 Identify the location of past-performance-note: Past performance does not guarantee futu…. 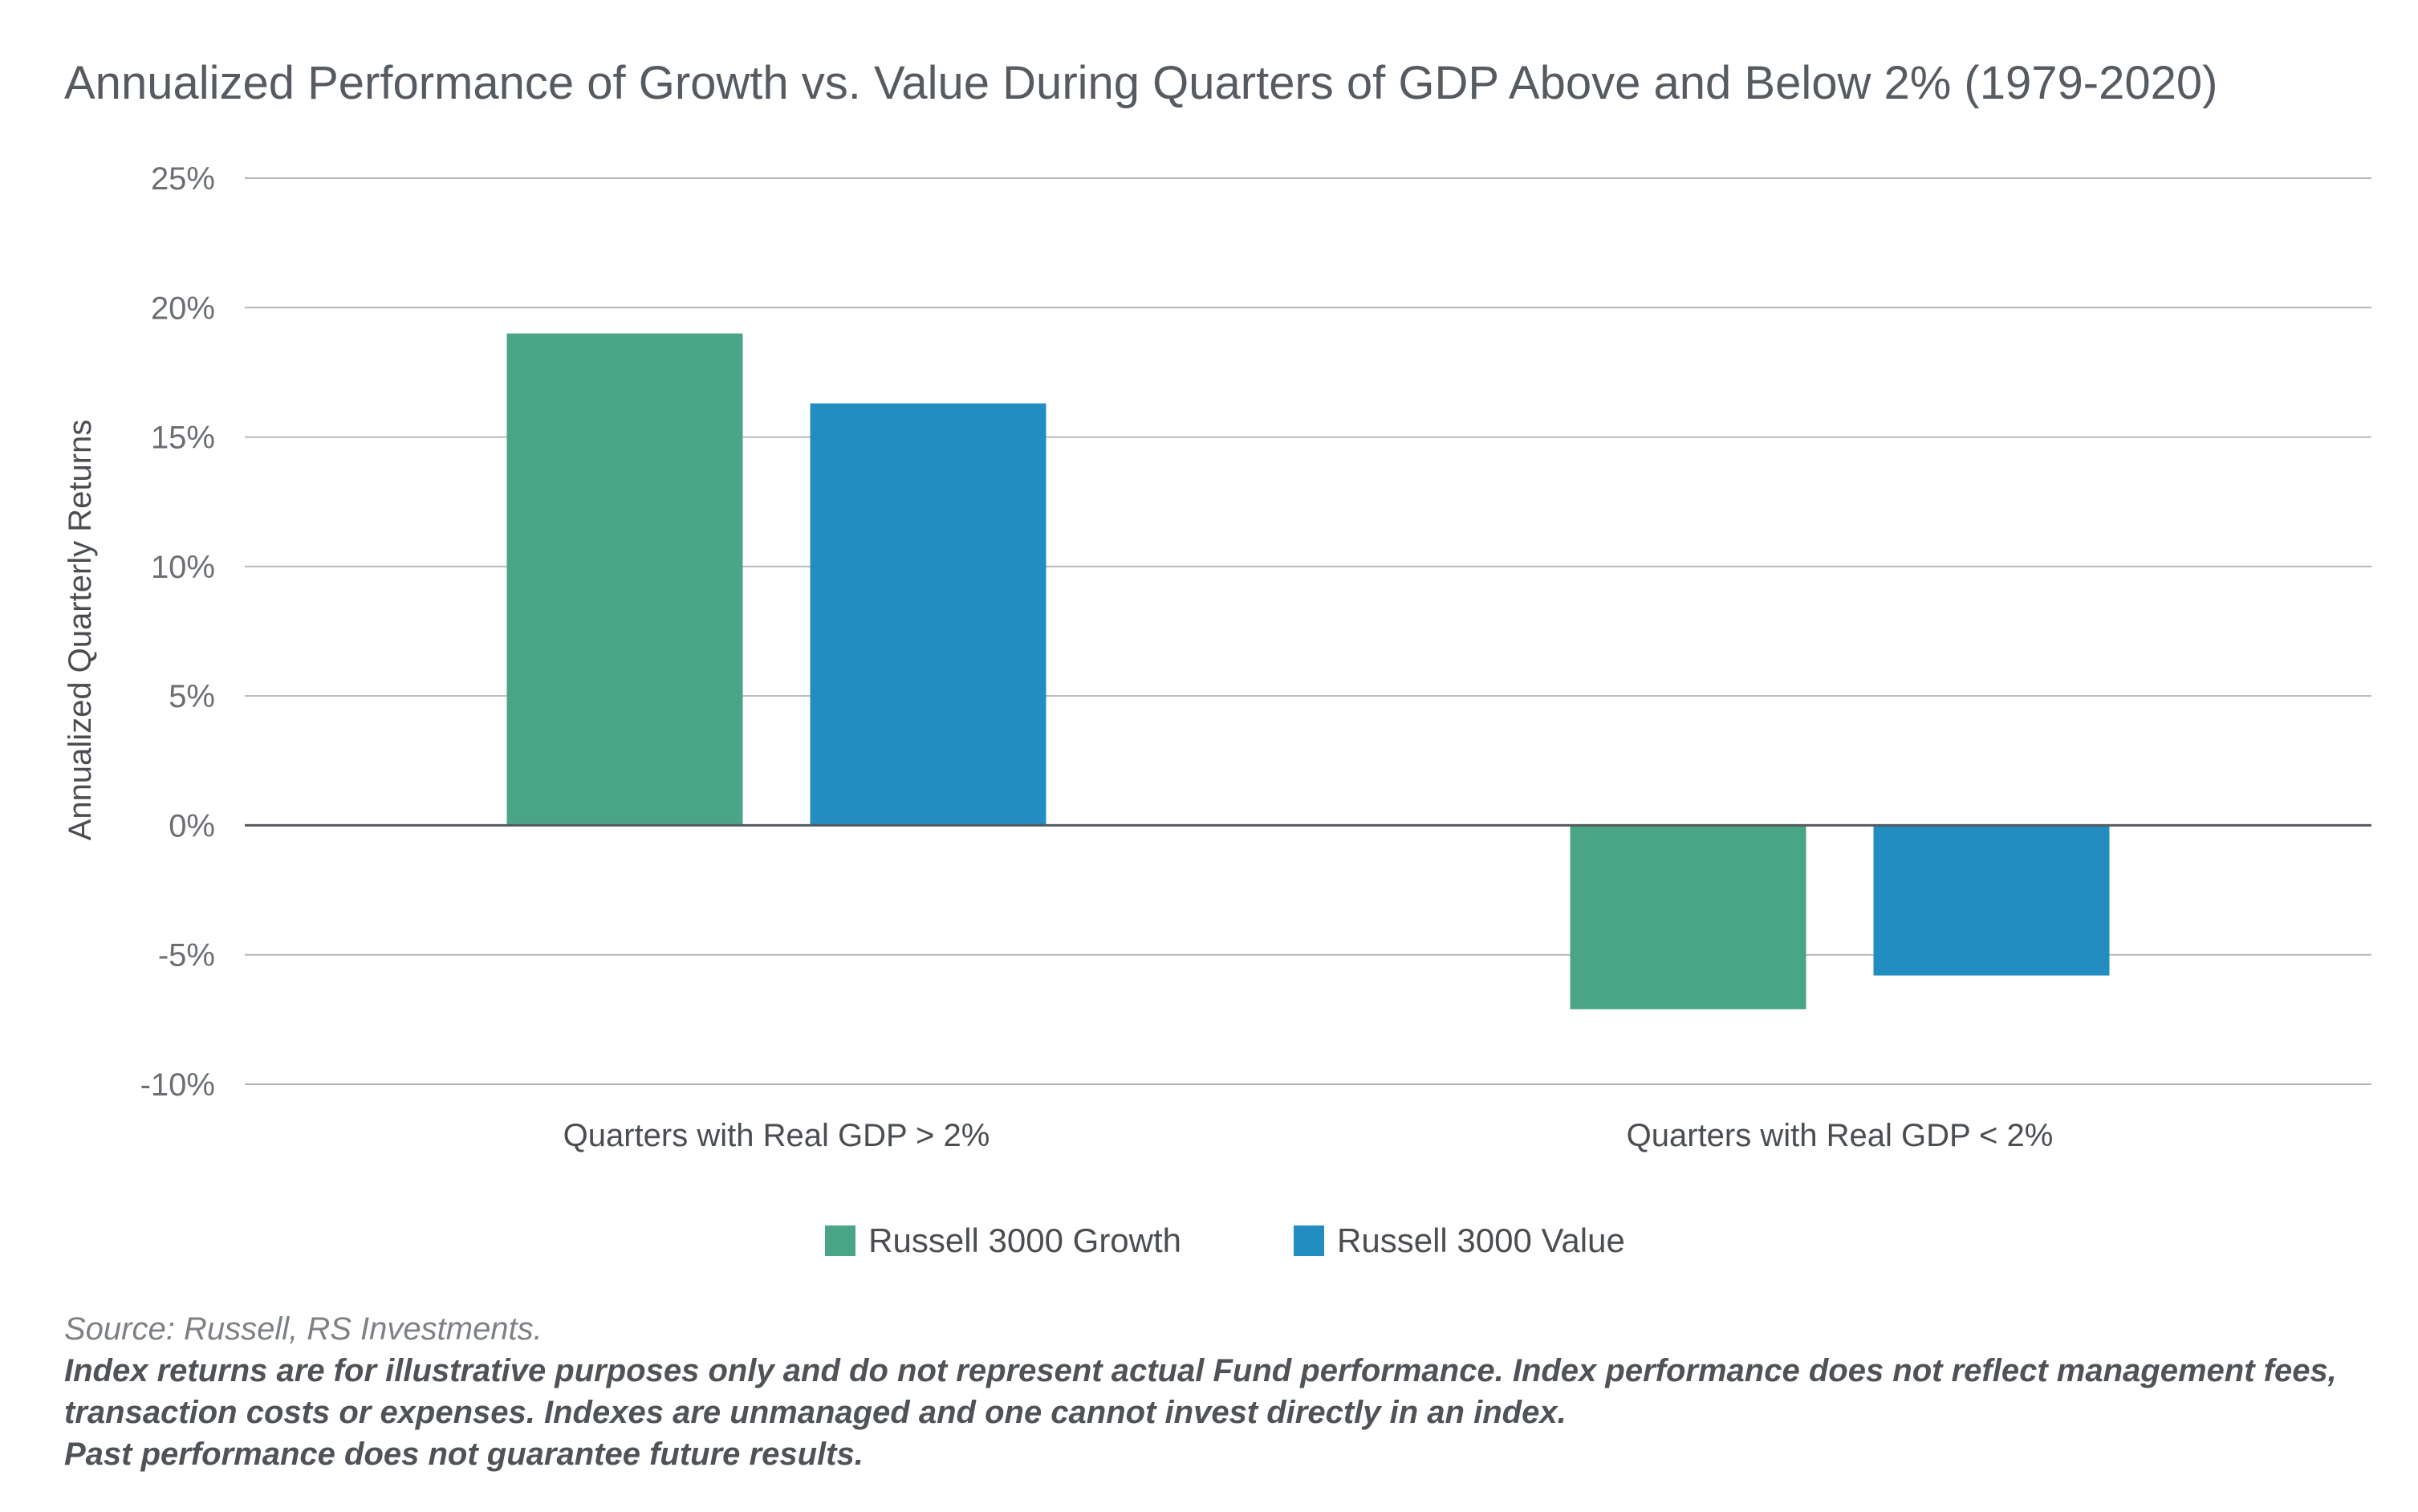
(464, 1455).